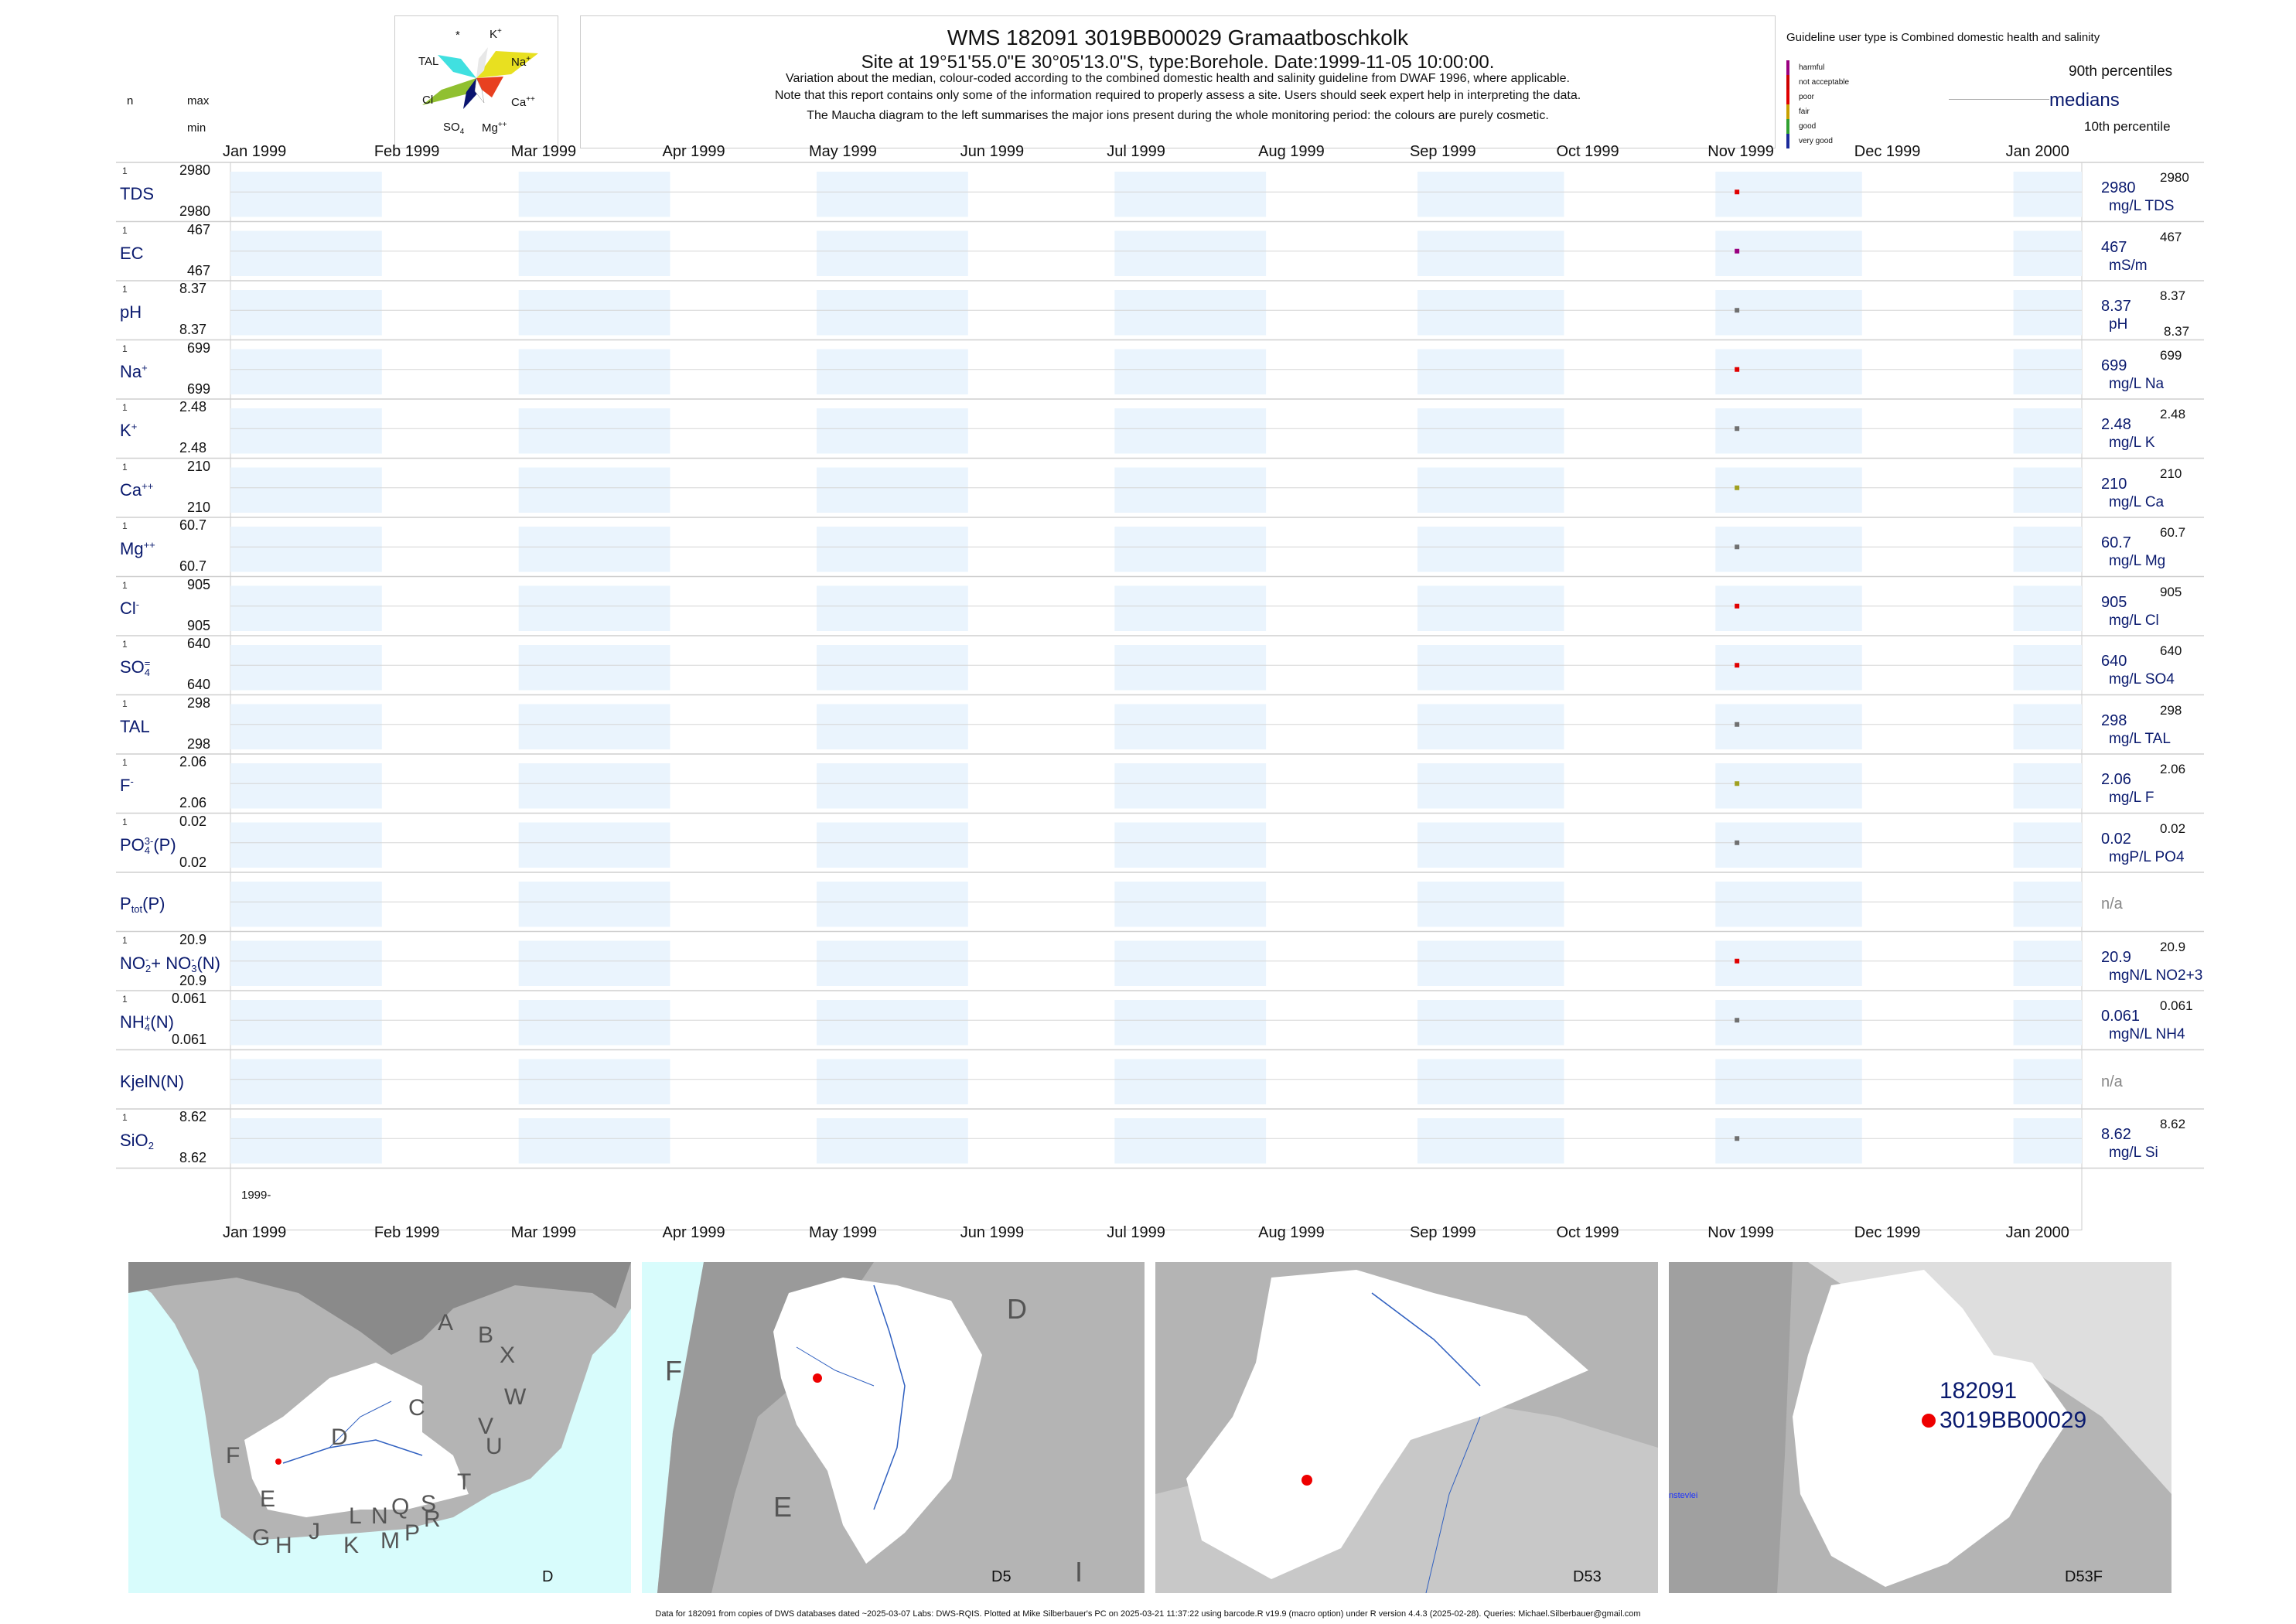 Image resolution: width=2296 pixels, height=1624 pixels. Describe the element at coordinates (193, 329) in the screenshot. I see `row-min: 8.37` at that location.